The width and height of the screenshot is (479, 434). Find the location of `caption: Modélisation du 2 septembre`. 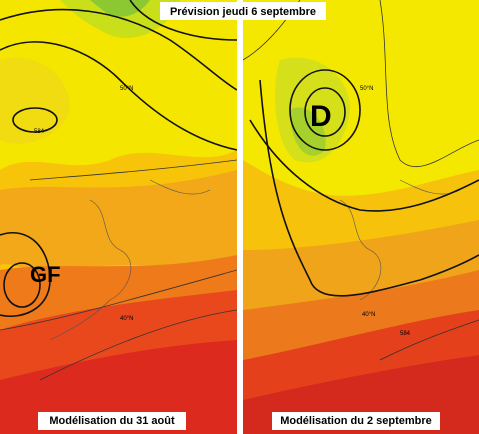

caption: Modélisation du 2 septembre is located at coordinates (356, 421).